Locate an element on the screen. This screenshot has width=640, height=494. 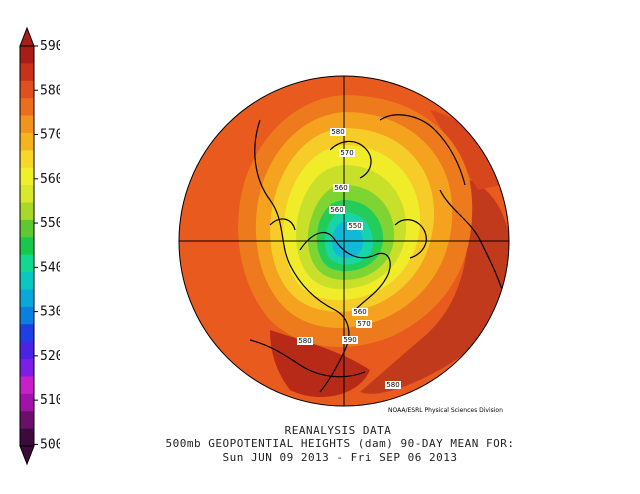
data-credit: NOAA/ESRL Physical Sciences Division is located at coordinates (445, 410).